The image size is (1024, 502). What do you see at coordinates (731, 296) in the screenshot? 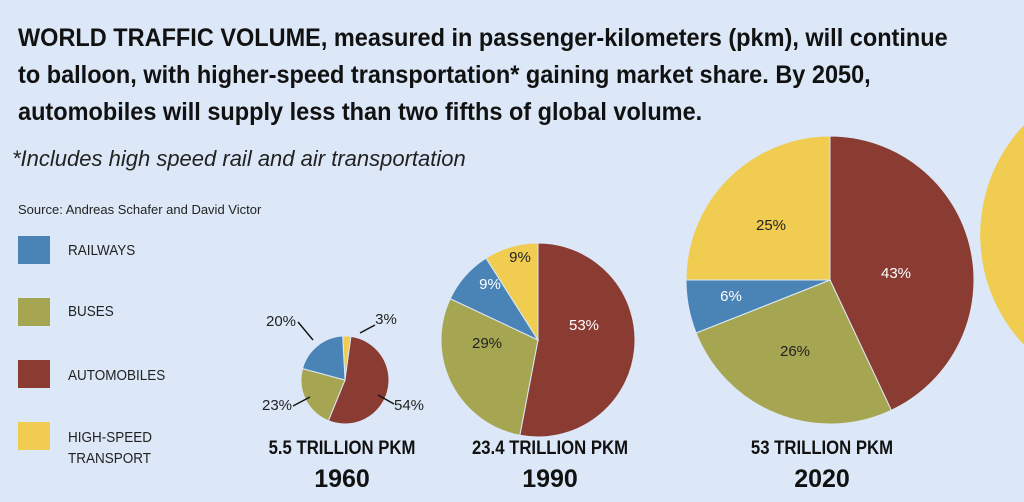
I see `slice-label-2020-railways: 6%` at bounding box center [731, 296].